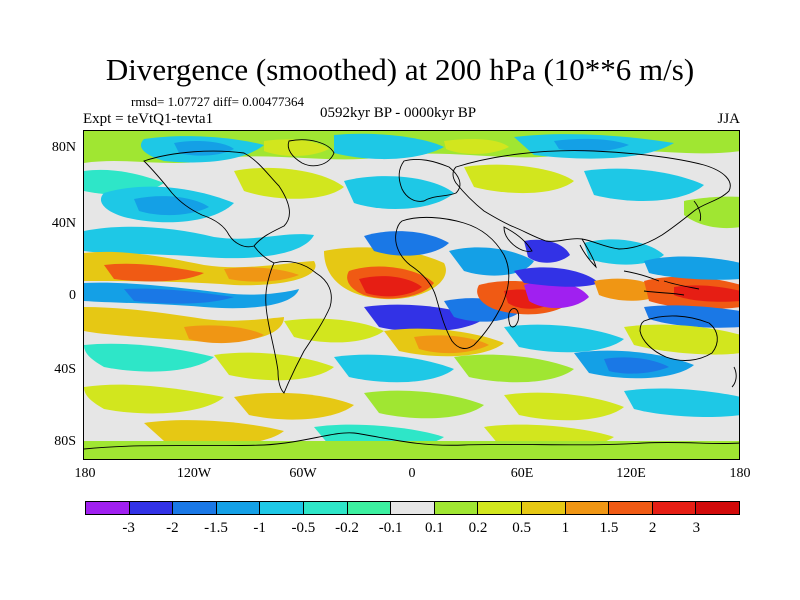 This screenshot has height=600, width=800. What do you see at coordinates (390, 528) in the screenshot?
I see `colorbar-tick-label: -0.1` at bounding box center [390, 528].